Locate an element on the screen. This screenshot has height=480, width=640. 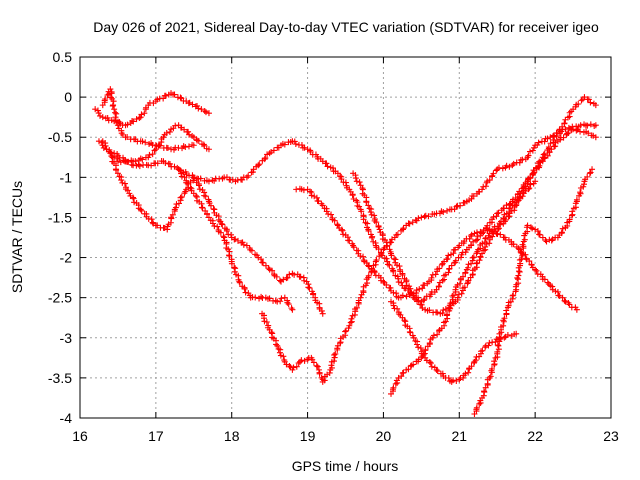
series-track-j is located at coordinates (463, 287).